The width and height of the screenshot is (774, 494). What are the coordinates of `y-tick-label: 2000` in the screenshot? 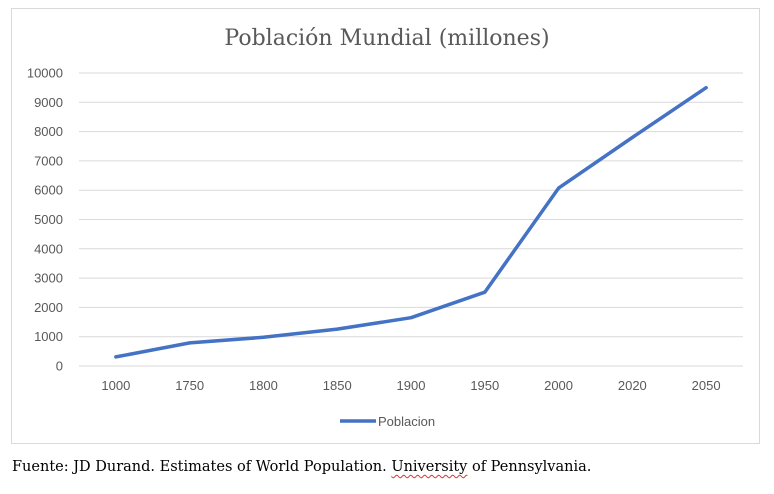 It's located at (48, 307).